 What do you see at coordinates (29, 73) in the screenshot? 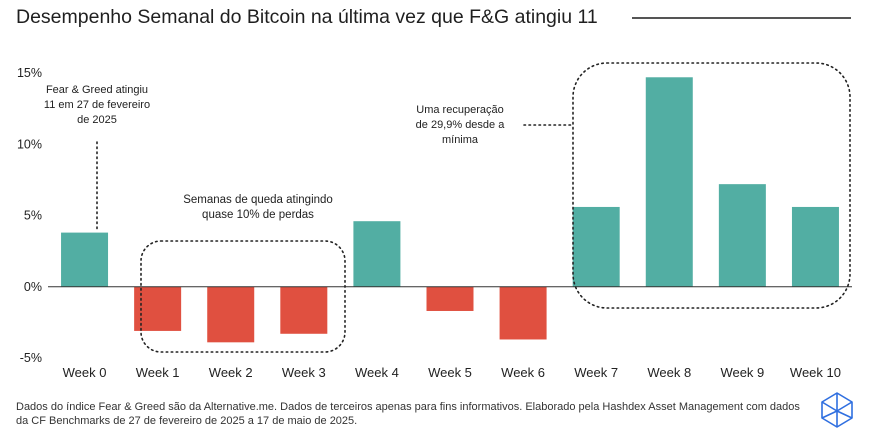
I see `y-tick-label: 15%` at bounding box center [29, 73].